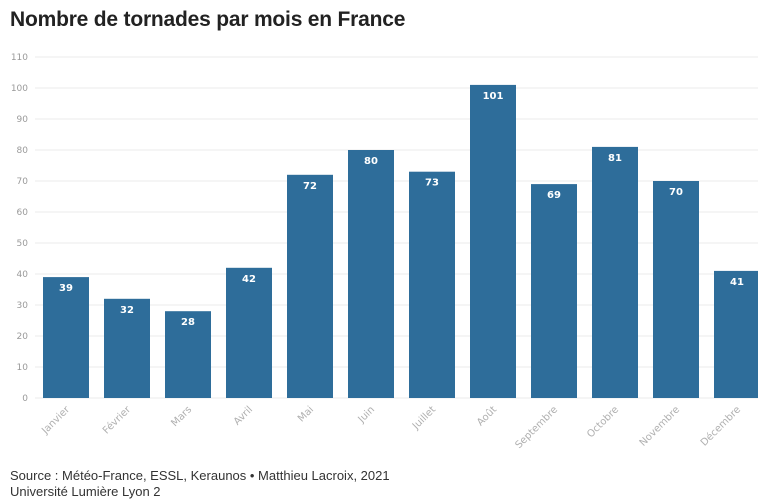 This screenshot has height=500, width=758. I want to click on x-tick-label: Juin, so click(367, 415).